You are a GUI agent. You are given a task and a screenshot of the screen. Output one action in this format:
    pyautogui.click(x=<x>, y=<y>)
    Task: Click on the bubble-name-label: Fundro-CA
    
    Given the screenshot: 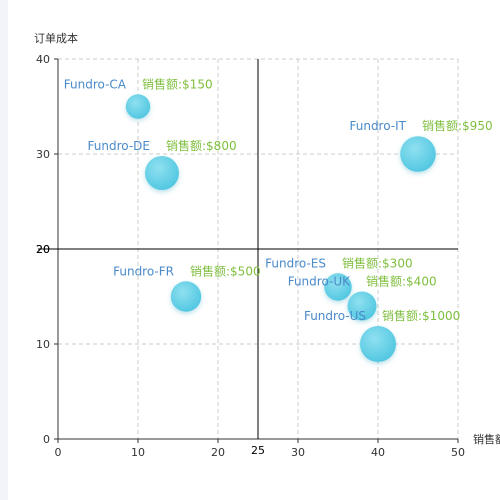 What is the action you would take?
    pyautogui.click(x=95, y=84)
    